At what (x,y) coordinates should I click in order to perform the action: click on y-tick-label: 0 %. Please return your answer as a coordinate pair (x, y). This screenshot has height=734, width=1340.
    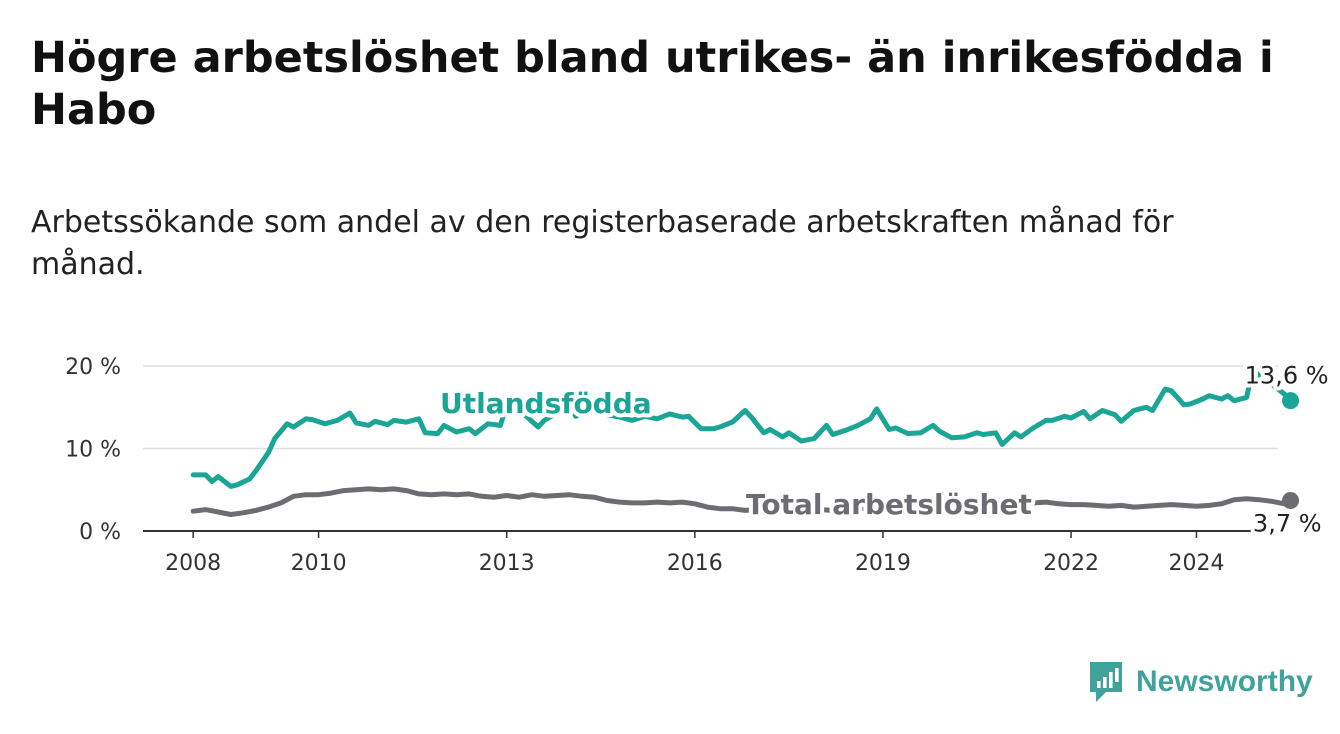
    Looking at the image, I should click on (100, 532).